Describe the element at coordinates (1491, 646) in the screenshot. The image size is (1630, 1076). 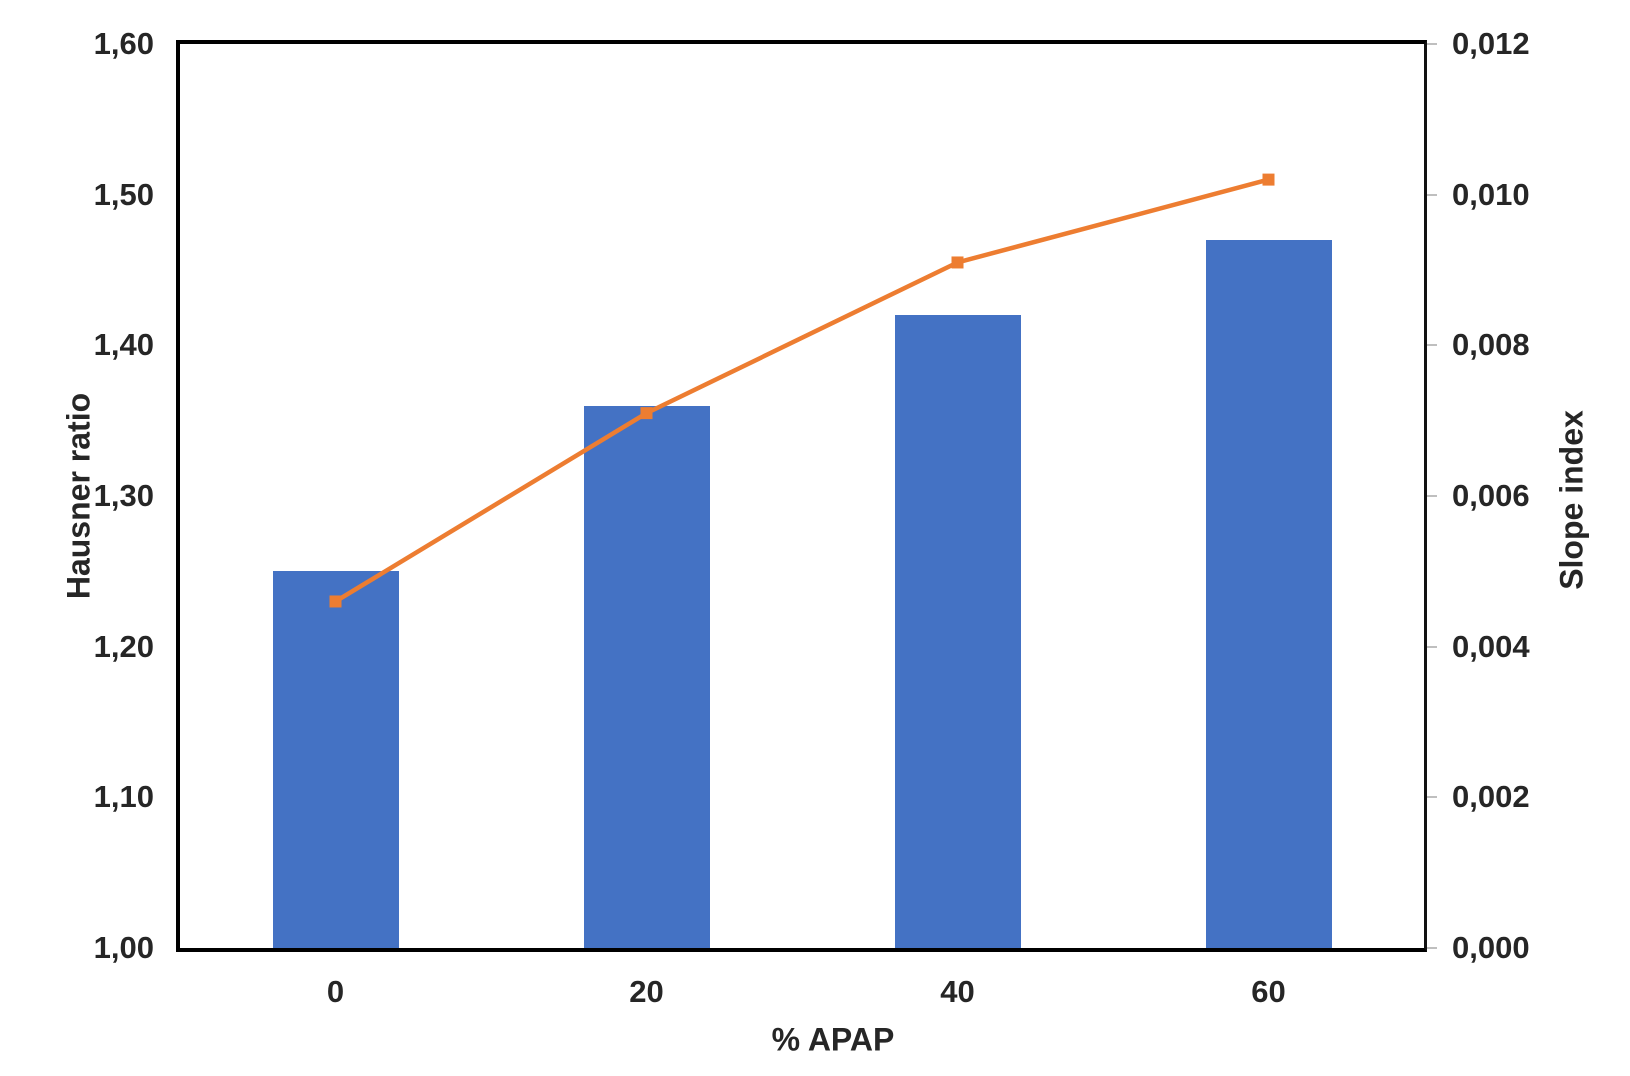
I see `y-axis-tick-label-right: 0,004` at that location.